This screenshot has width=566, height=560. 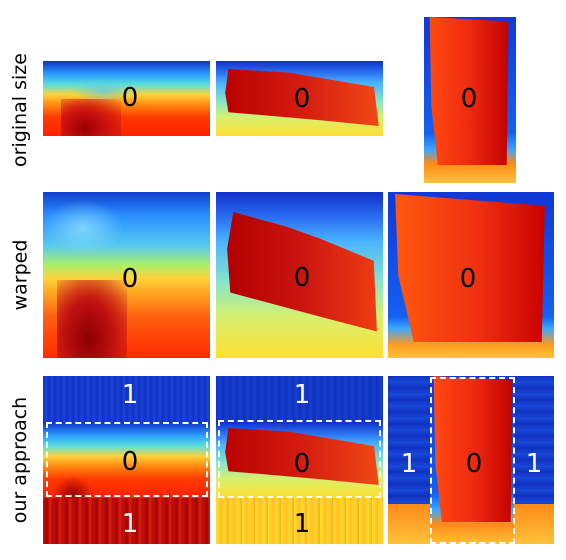 What do you see at coordinates (20, 275) in the screenshot?
I see `row-label-warped: warped` at bounding box center [20, 275].